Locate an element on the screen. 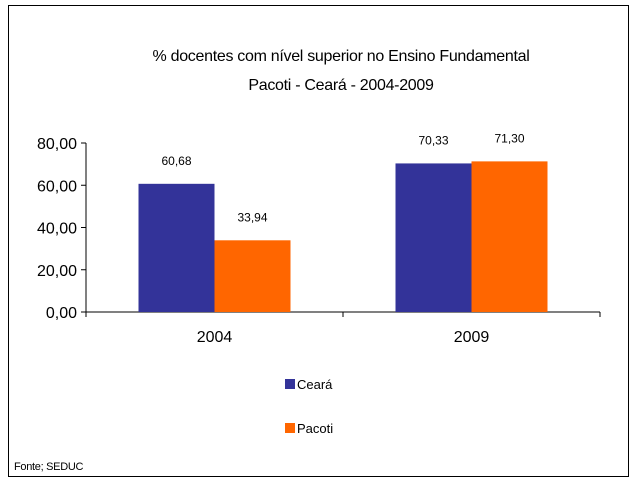  legend: Ceará Pacoti is located at coordinates (309, 406).